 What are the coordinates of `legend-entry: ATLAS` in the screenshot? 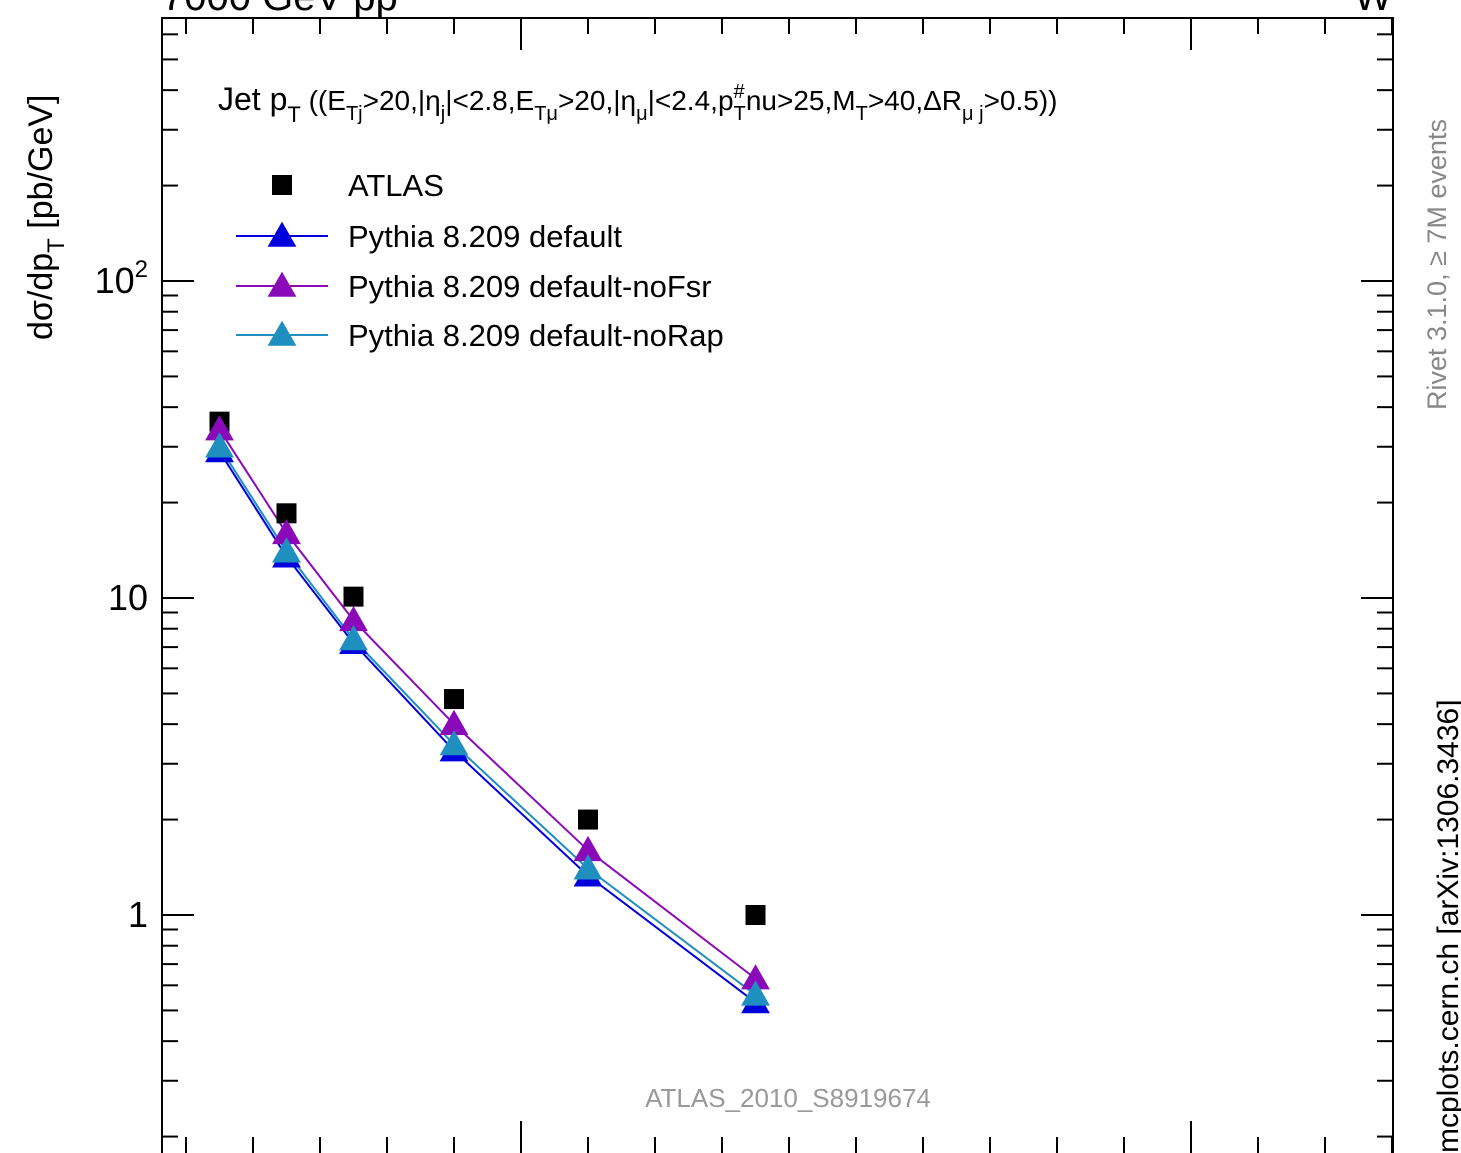 It's located at (358, 185).